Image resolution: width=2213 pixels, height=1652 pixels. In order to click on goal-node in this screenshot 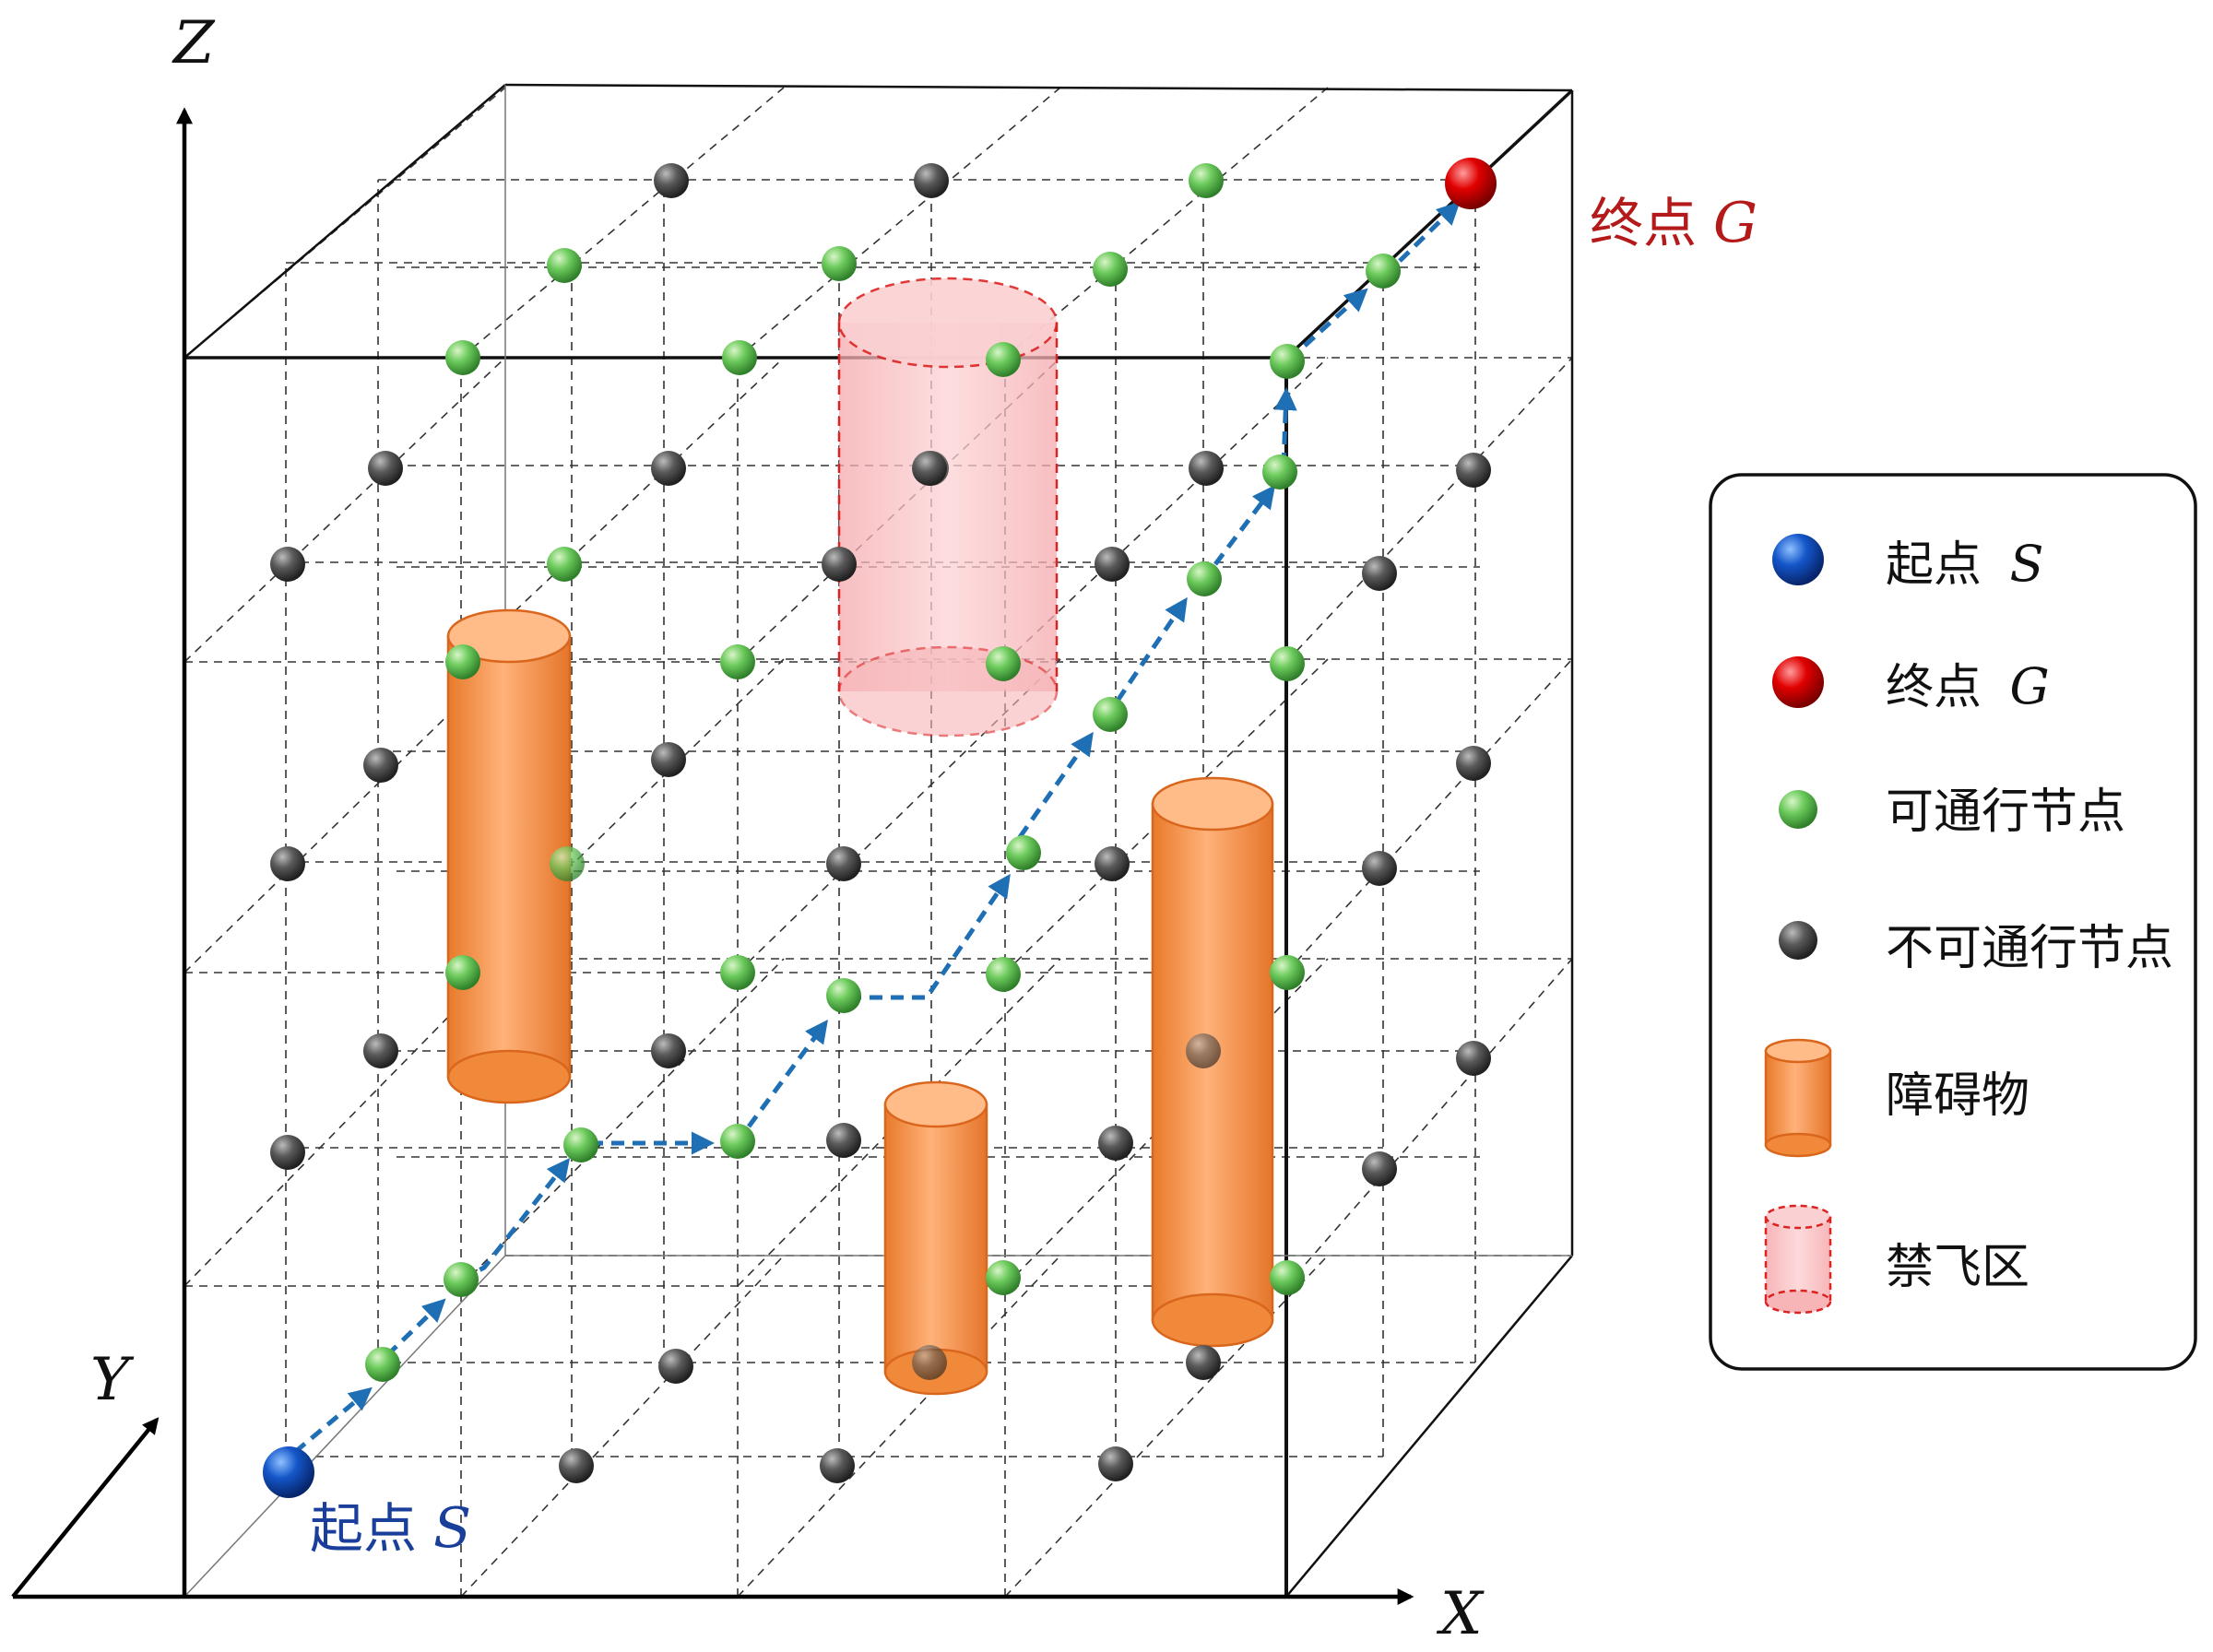, I will do `click(1471, 183)`.